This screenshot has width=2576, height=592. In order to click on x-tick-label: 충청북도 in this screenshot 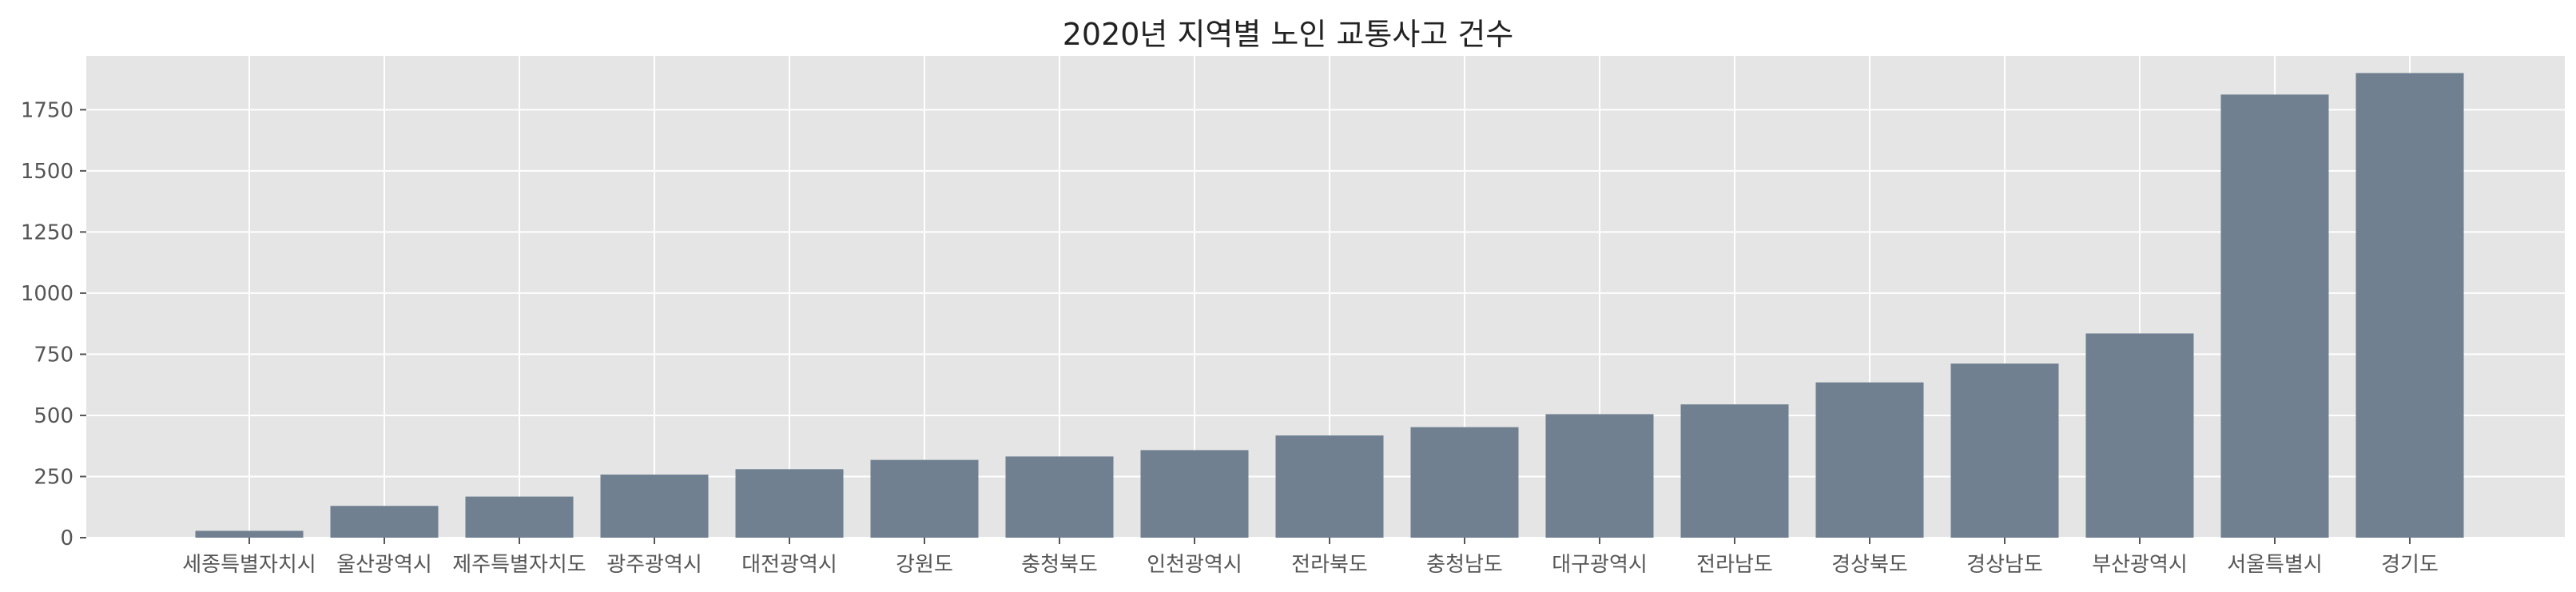, I will do `click(1059, 565)`.